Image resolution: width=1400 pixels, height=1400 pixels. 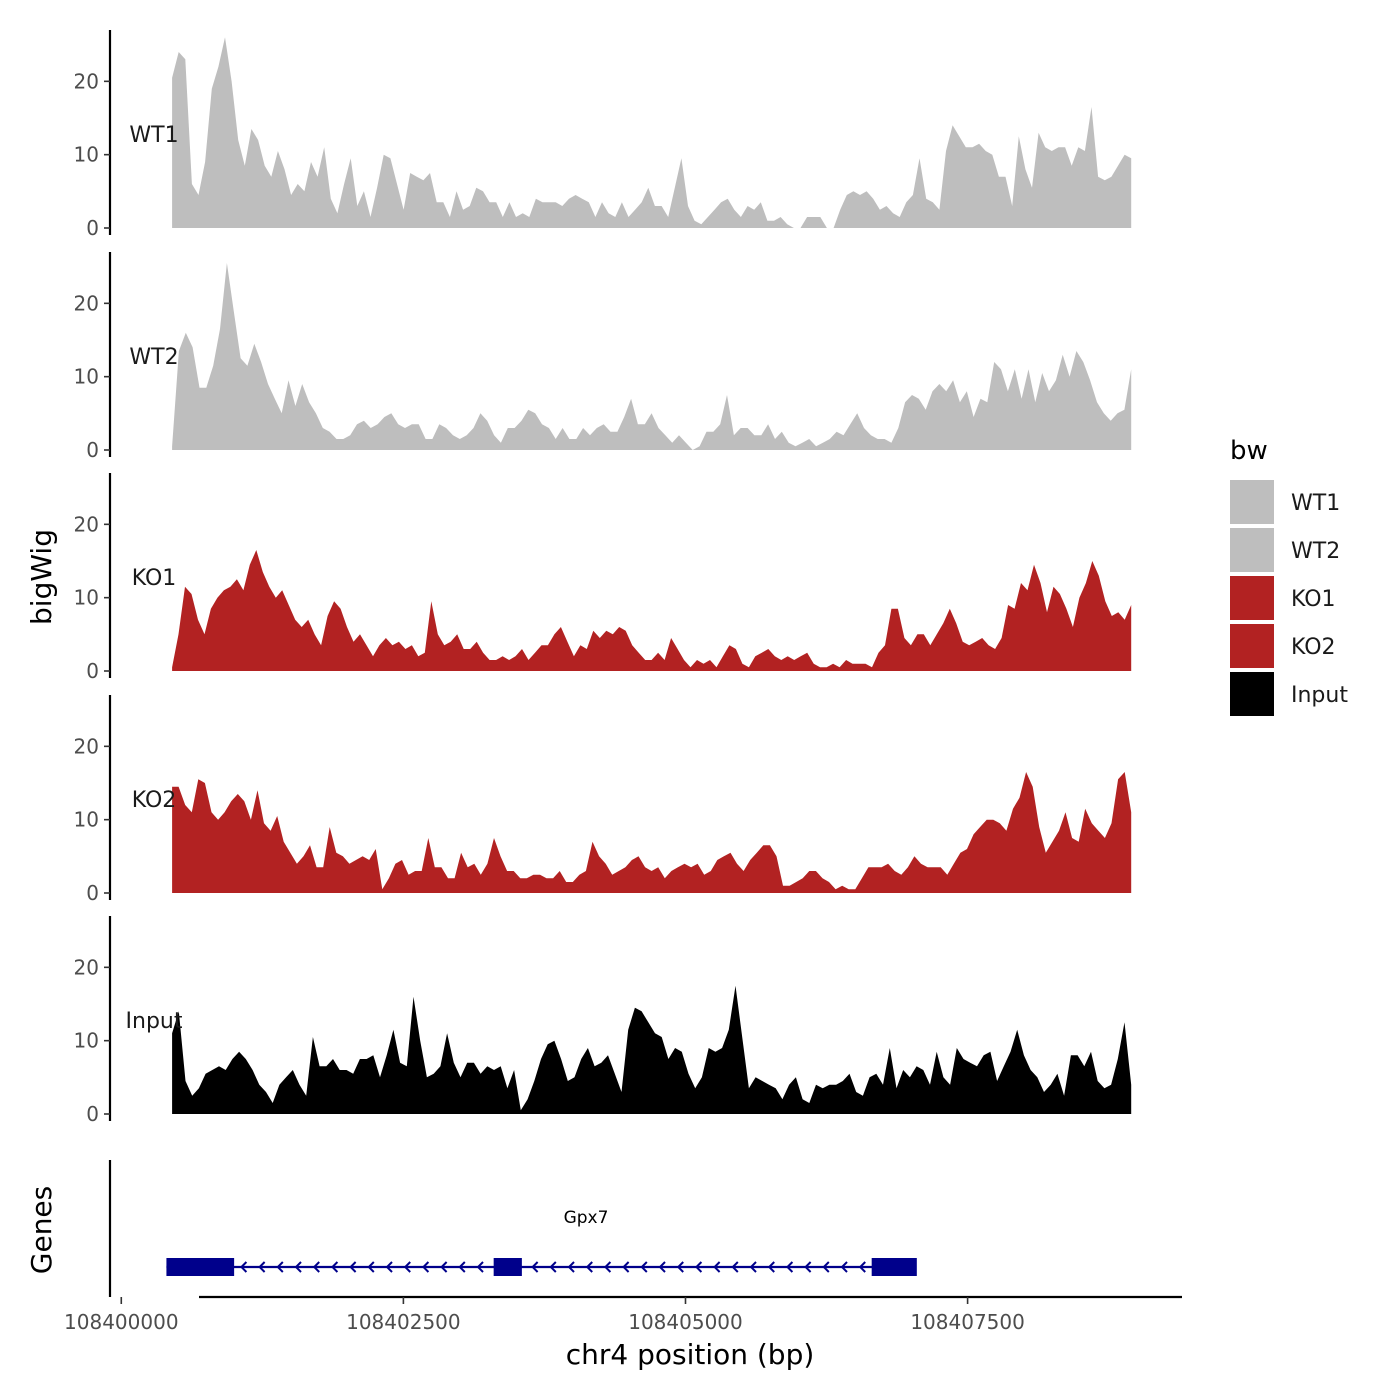 I want to click on genes-axis-title: Genes, so click(x=41, y=1230).